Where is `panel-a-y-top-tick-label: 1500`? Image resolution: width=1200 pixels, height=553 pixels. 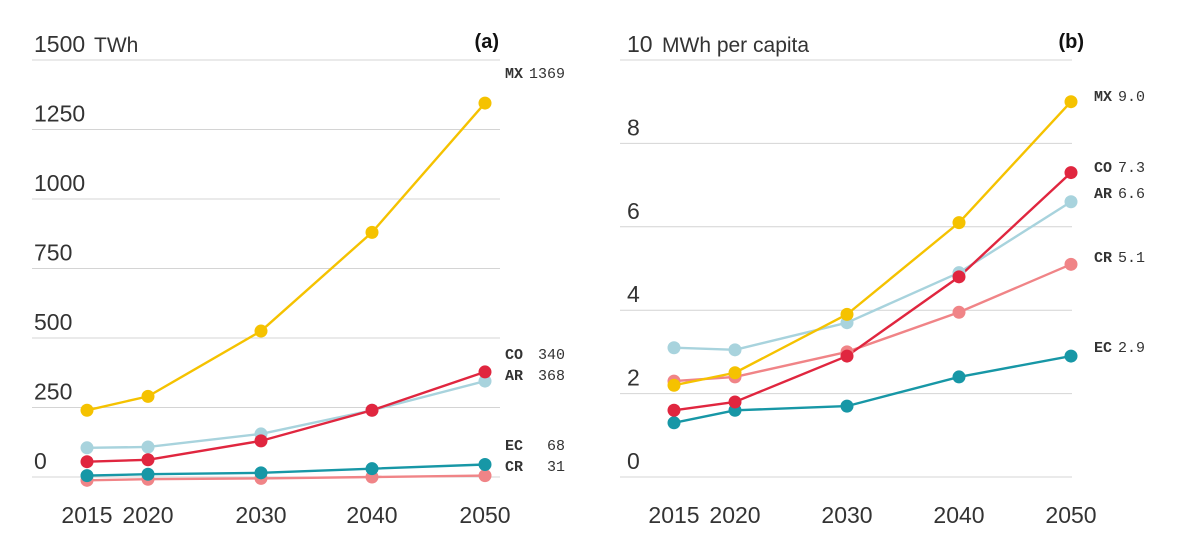
panel-a-y-top-tick-label: 1500 is located at coordinates (59, 44).